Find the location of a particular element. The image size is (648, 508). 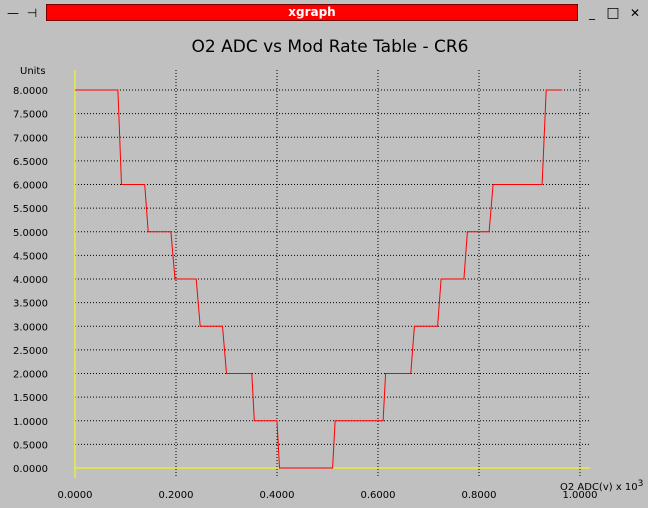

window-title-strip: xgraph is located at coordinates (312, 12).